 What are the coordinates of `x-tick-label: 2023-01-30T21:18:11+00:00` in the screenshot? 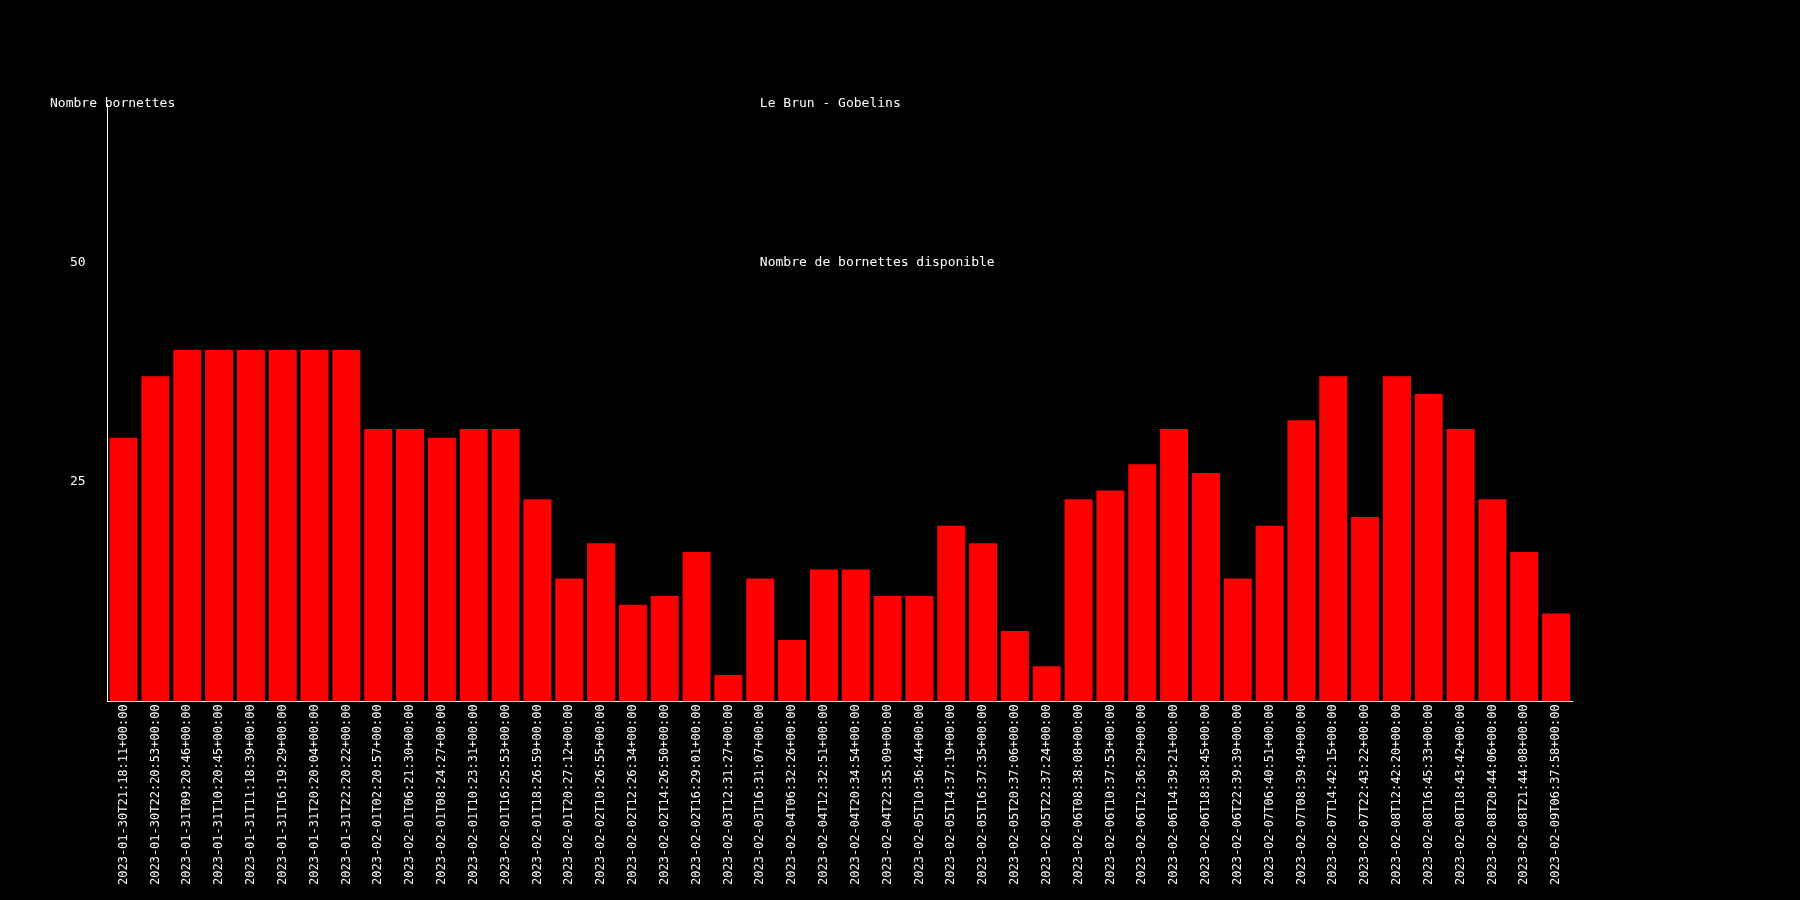 It's located at (122, 795).